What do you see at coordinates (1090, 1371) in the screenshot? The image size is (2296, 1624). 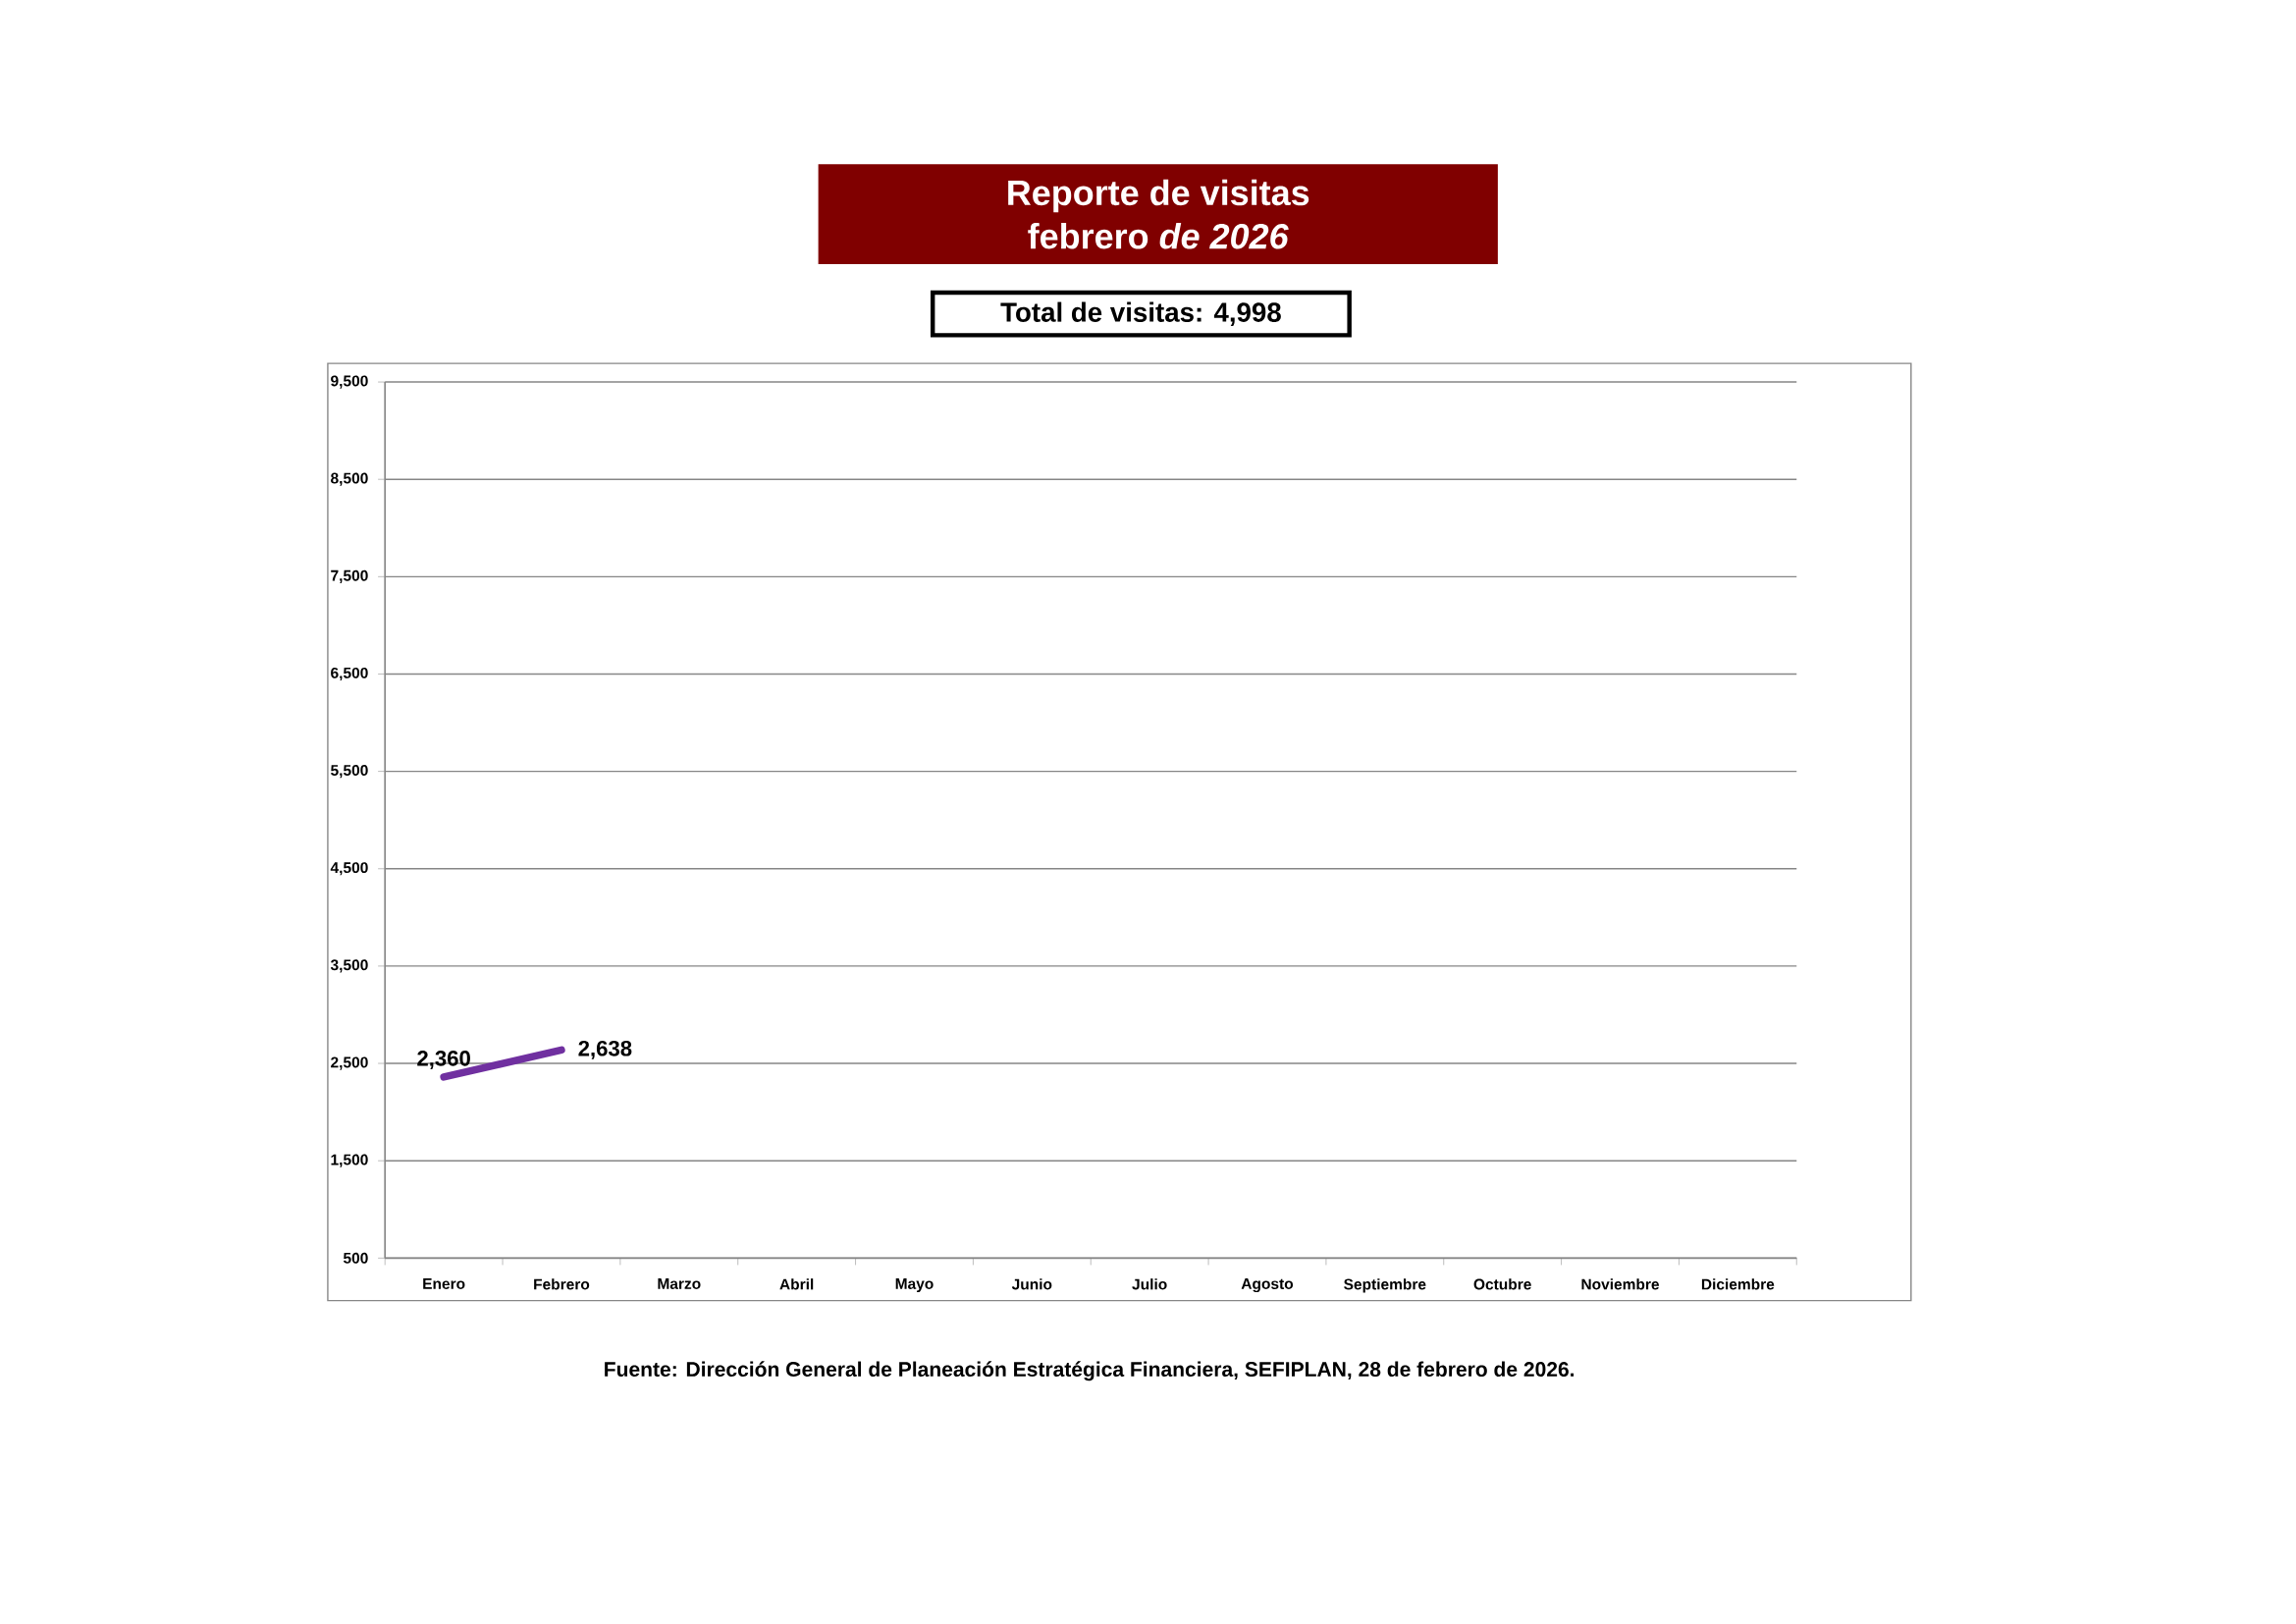 I see `source-note: Fuente: Dirección General de Planeación Estratégica Financiera, SEFIPLAN, 28 de febrero de 2026.` at bounding box center [1090, 1371].